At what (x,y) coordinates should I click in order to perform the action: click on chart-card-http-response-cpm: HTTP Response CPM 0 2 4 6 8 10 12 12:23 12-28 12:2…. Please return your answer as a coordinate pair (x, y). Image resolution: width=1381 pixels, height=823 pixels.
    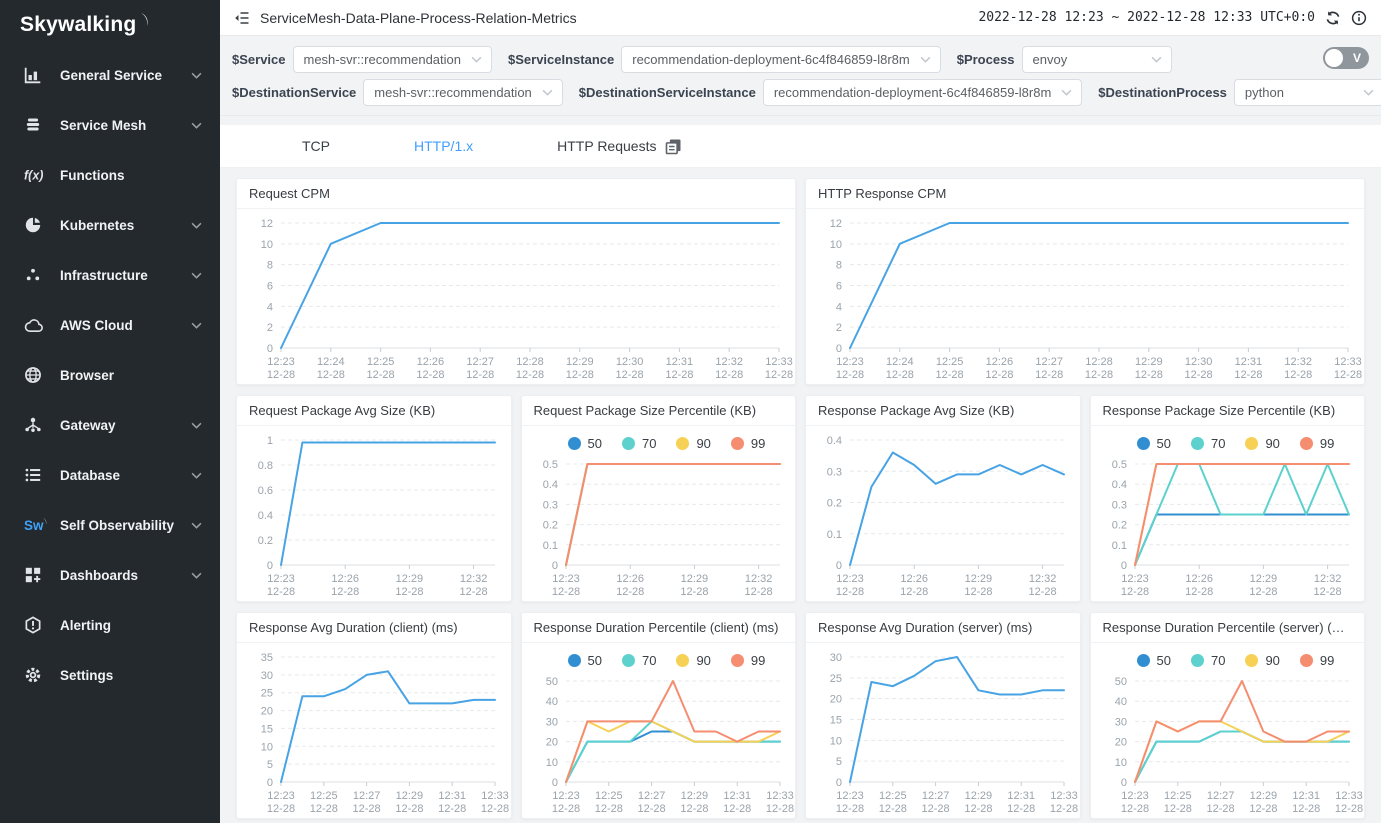
    Looking at the image, I should click on (1085, 281).